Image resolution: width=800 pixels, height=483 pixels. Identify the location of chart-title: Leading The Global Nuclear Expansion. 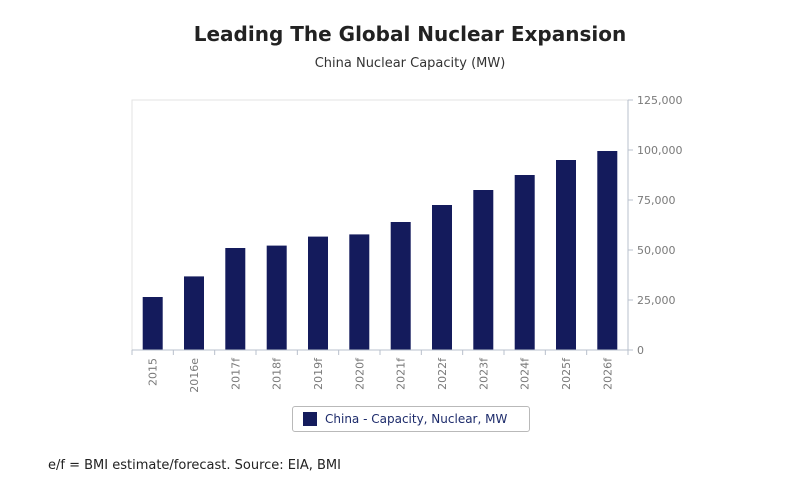
(410, 34).